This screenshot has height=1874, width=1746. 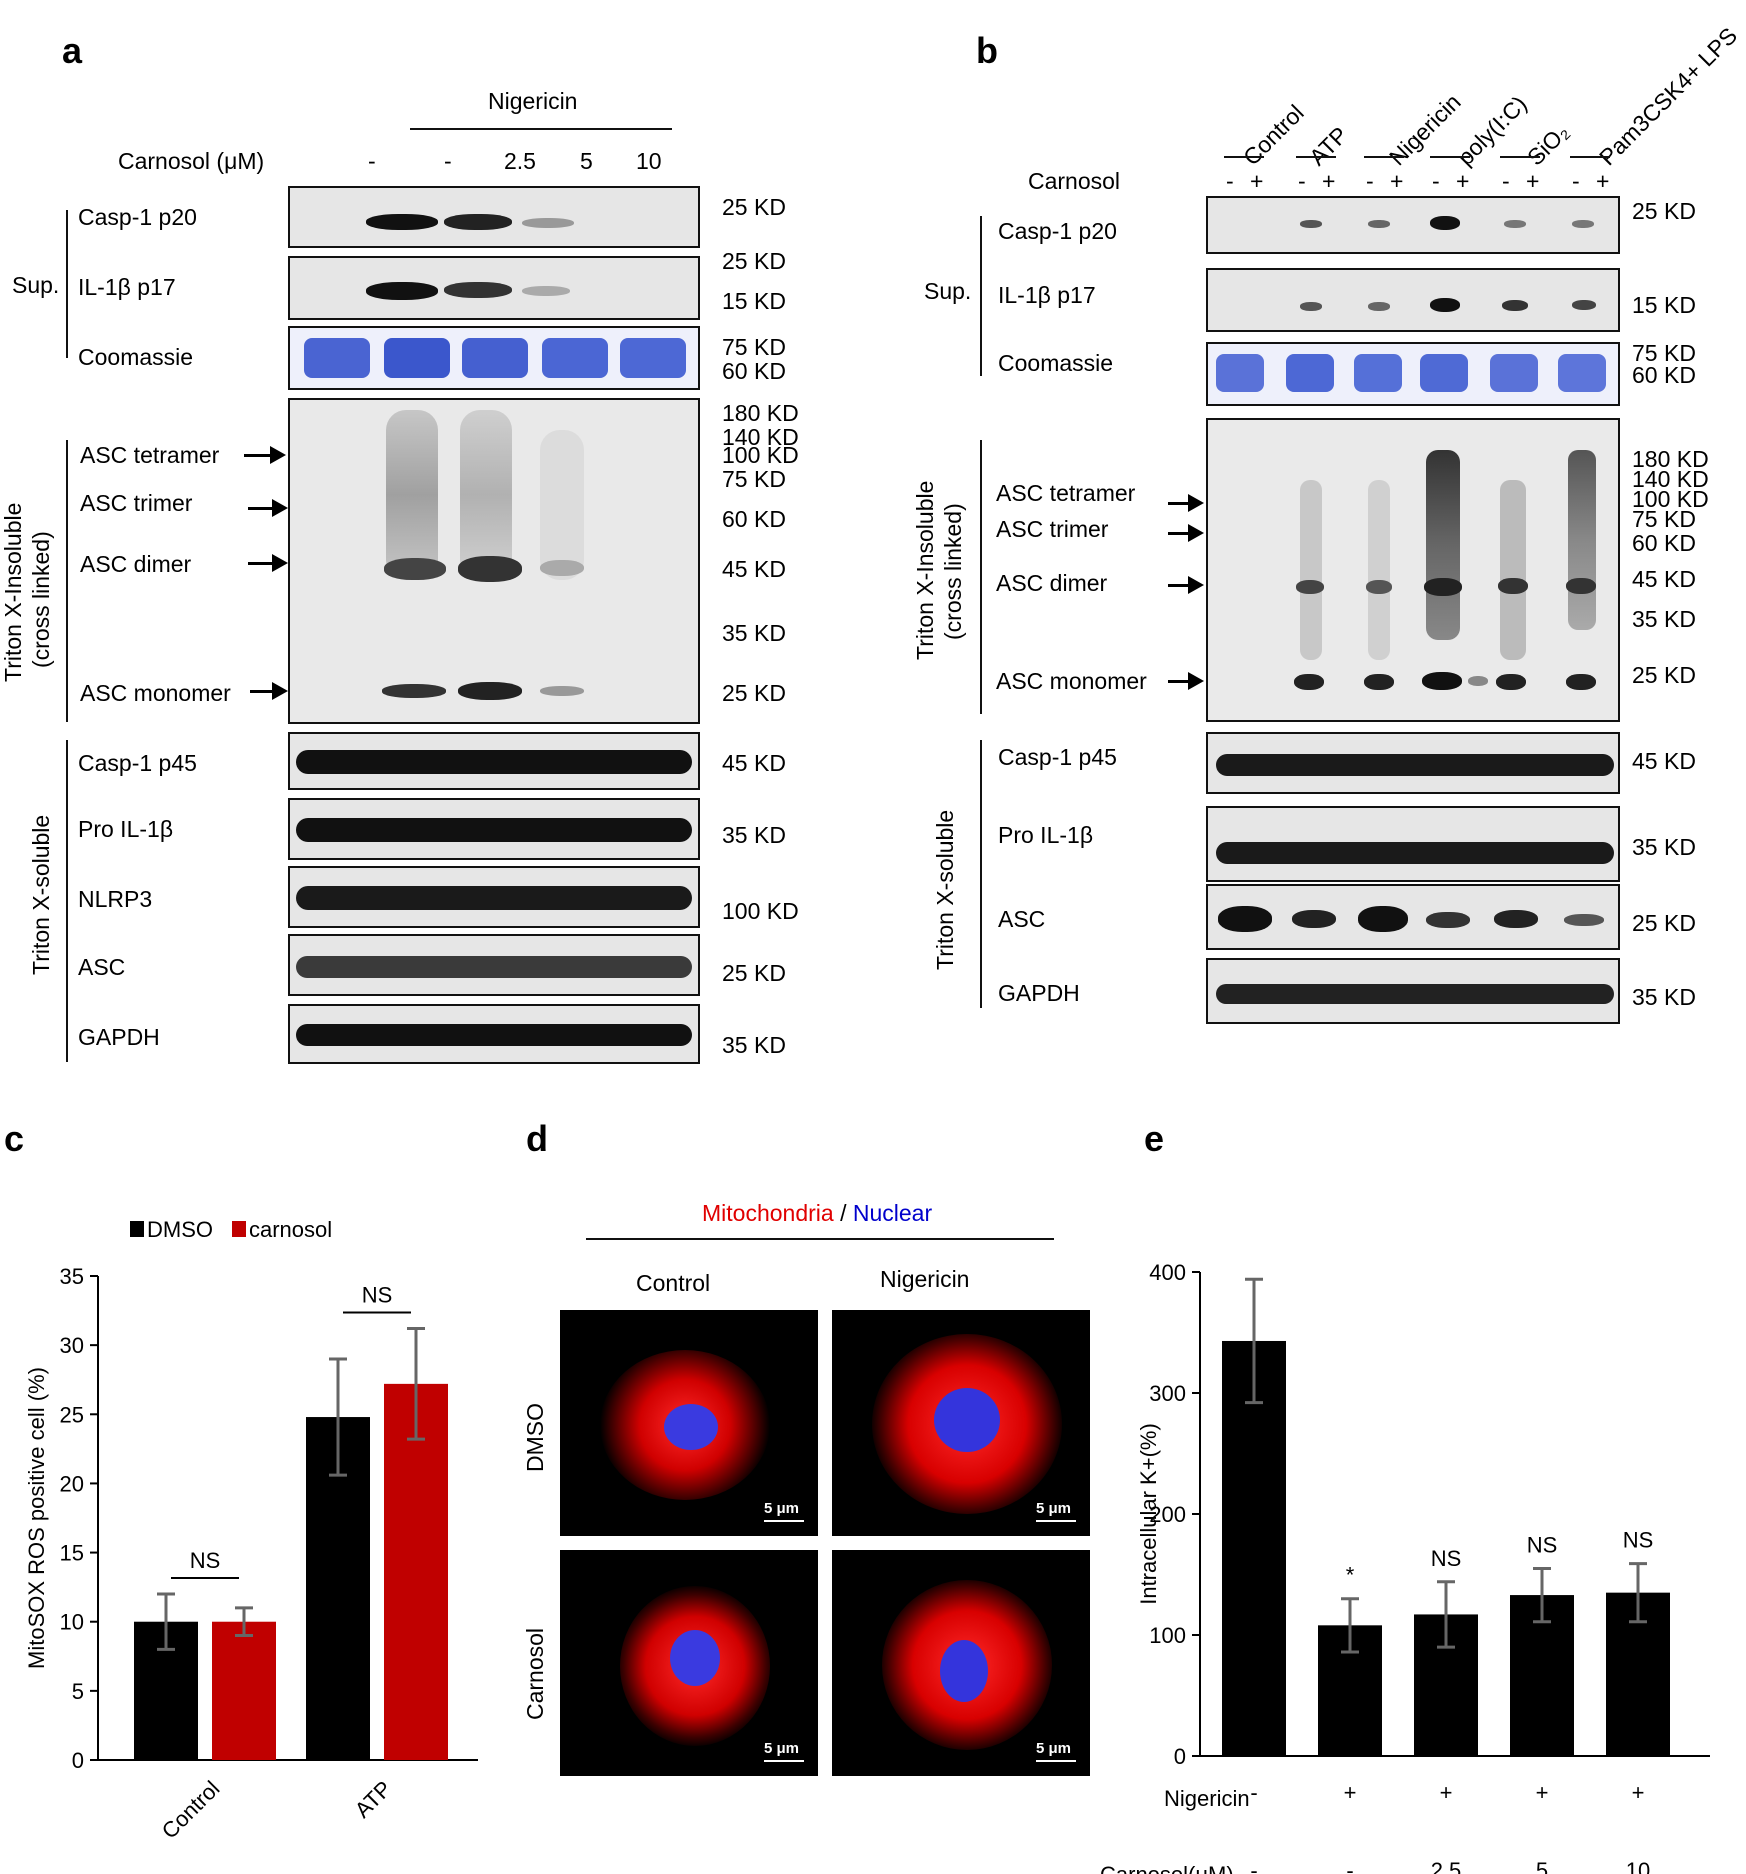 What do you see at coordinates (754, 835) in the screenshot?
I see `marker-a-15: 35 KD` at bounding box center [754, 835].